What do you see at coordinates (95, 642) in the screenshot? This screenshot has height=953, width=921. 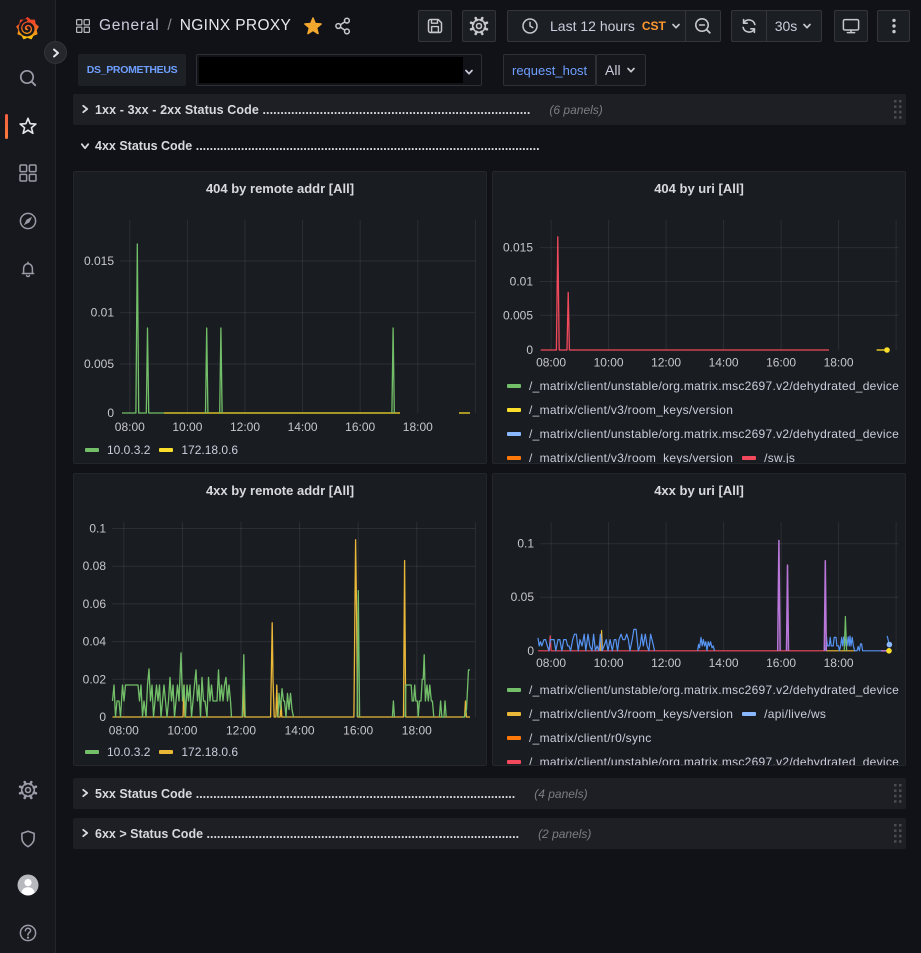 I see `svg-text: 0.04` at bounding box center [95, 642].